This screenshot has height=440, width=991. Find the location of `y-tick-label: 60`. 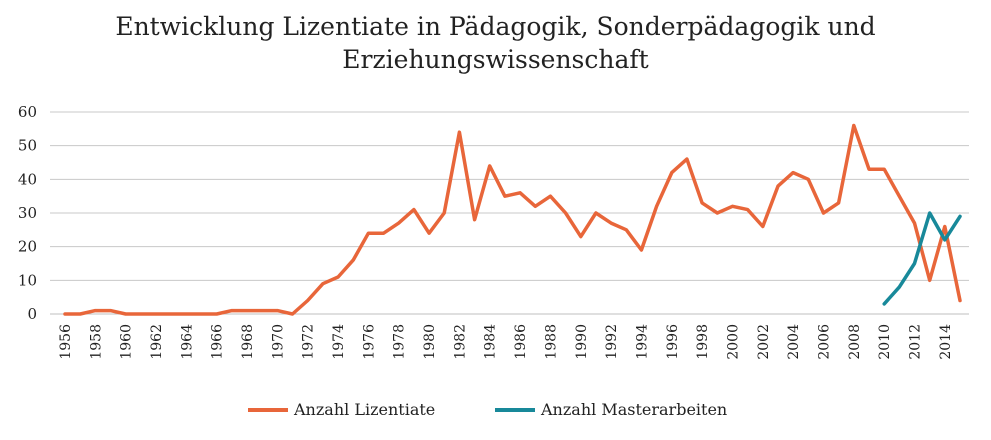

y-tick-label: 60 is located at coordinates (27, 112).